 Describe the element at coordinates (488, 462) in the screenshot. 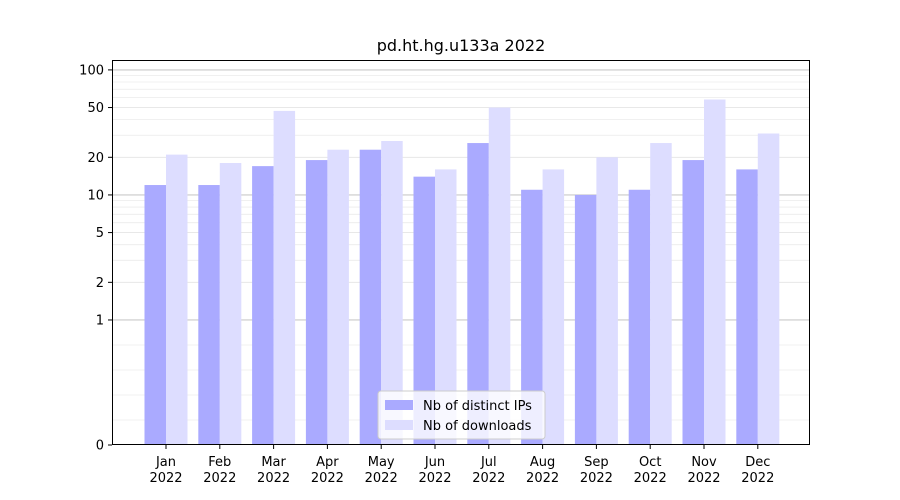

I see `x-tick-label-month: Jul` at that location.